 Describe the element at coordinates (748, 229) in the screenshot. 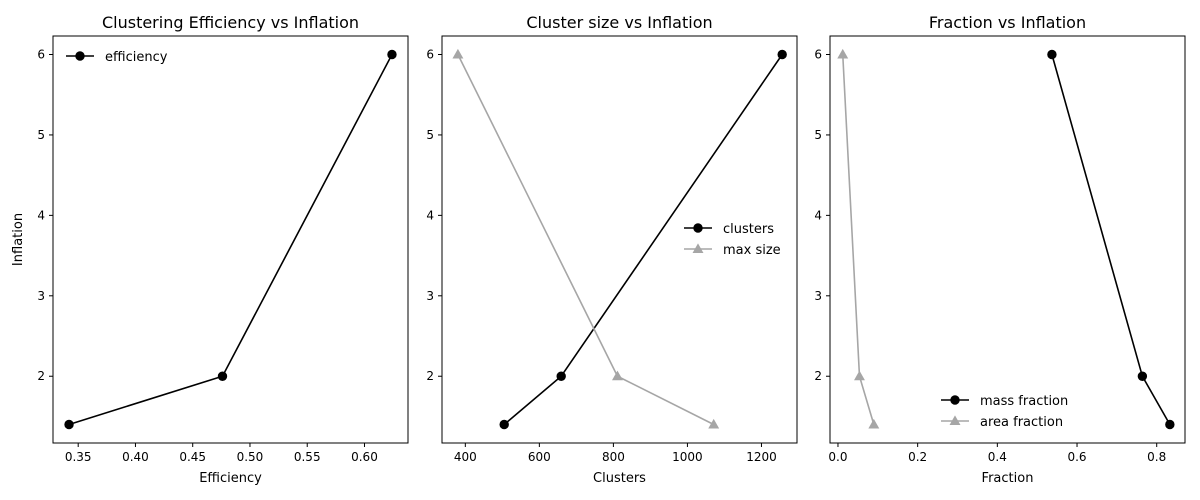

I see `legend-label: clusters` at that location.